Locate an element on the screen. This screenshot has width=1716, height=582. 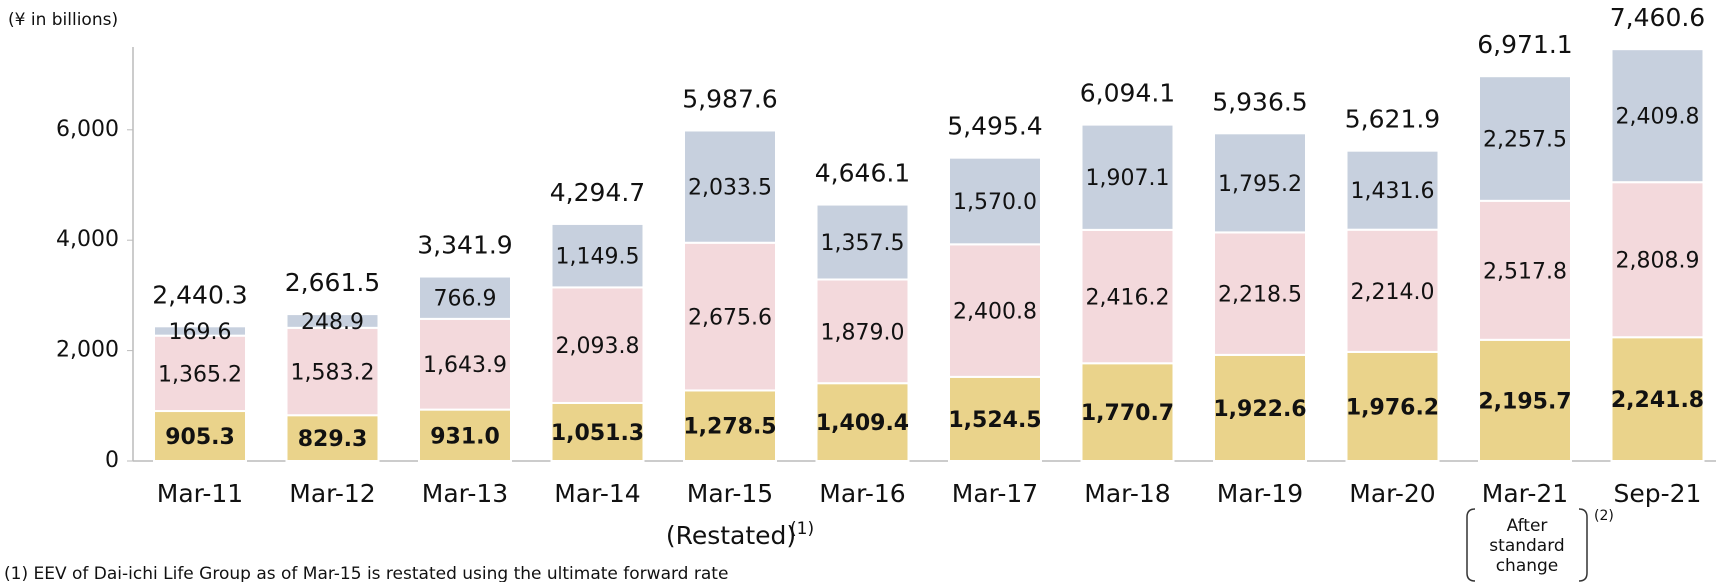
data-label: 1,149.5 is located at coordinates (598, 257).